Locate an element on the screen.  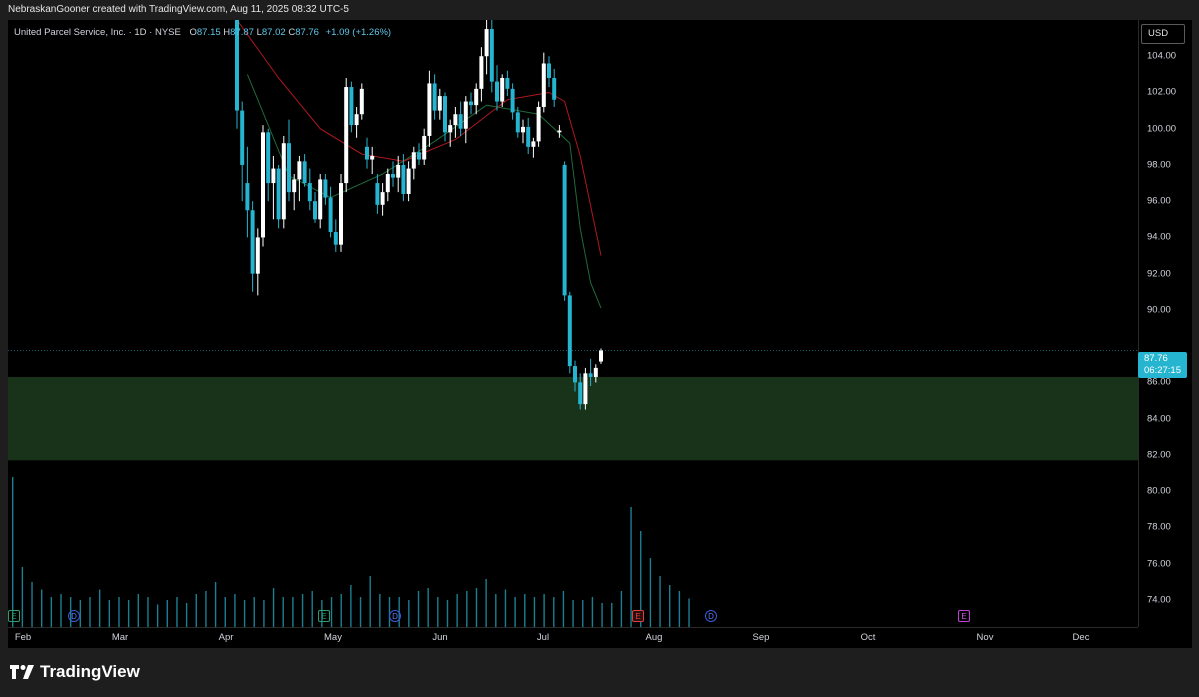
price-tick-label: 80.00 is located at coordinates (1159, 491).